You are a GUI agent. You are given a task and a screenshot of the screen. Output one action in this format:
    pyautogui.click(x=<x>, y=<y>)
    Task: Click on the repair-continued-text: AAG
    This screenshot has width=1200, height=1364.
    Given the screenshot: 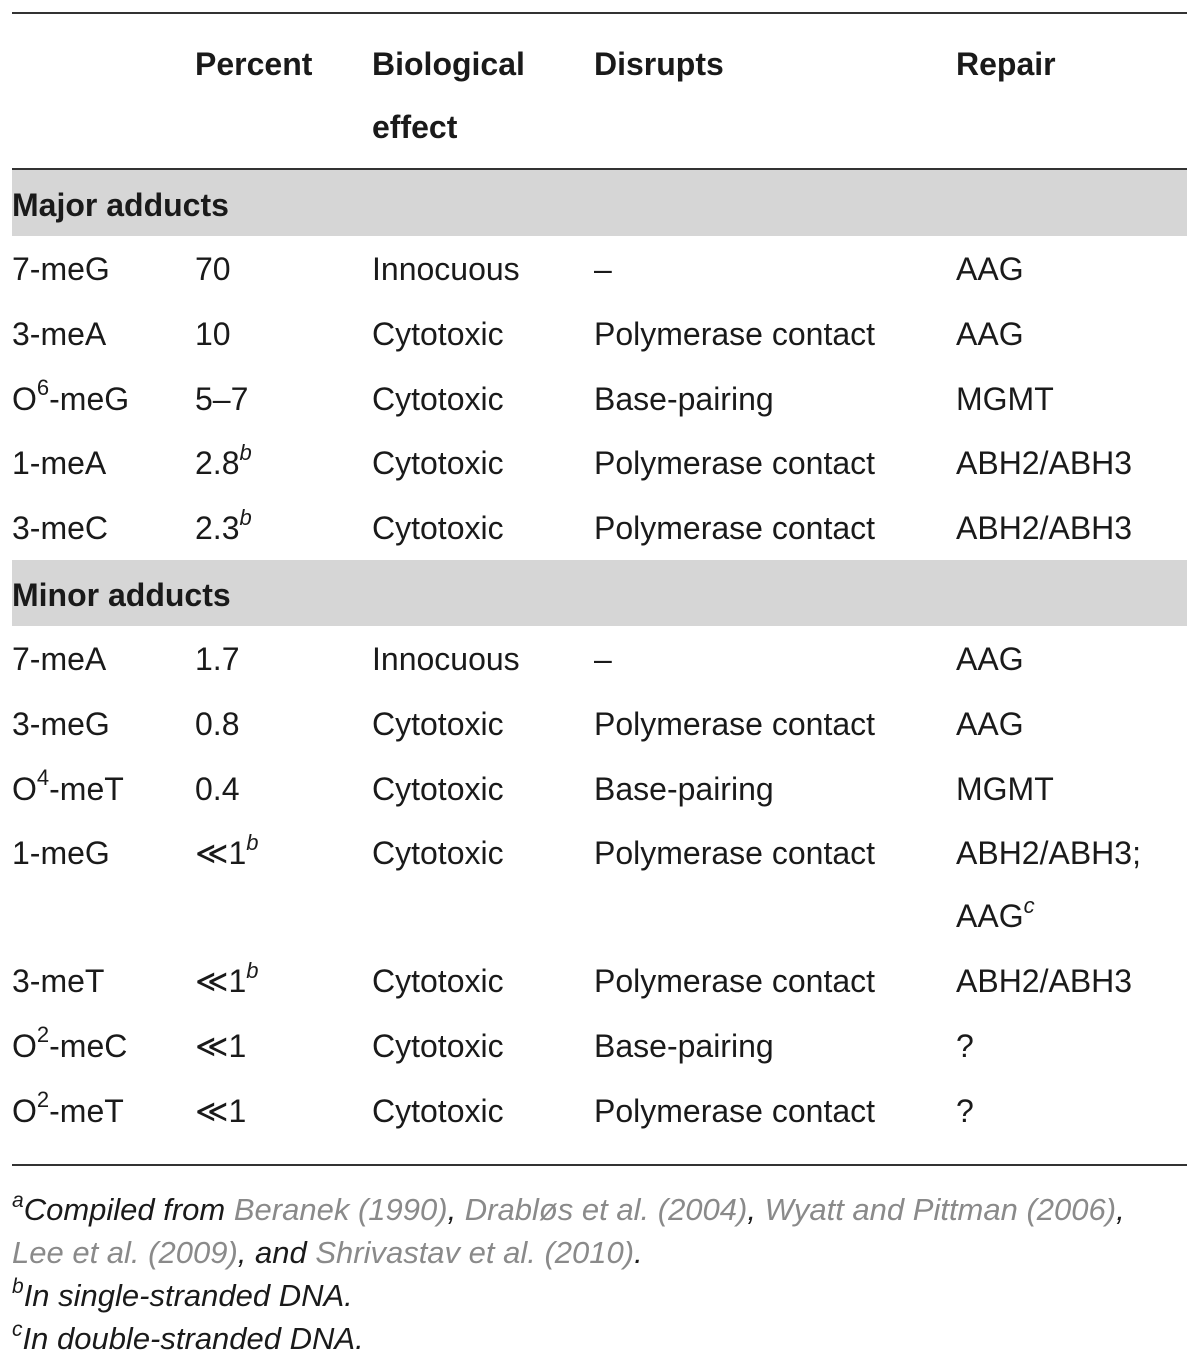 What is the action you would take?
    pyautogui.click(x=990, y=916)
    